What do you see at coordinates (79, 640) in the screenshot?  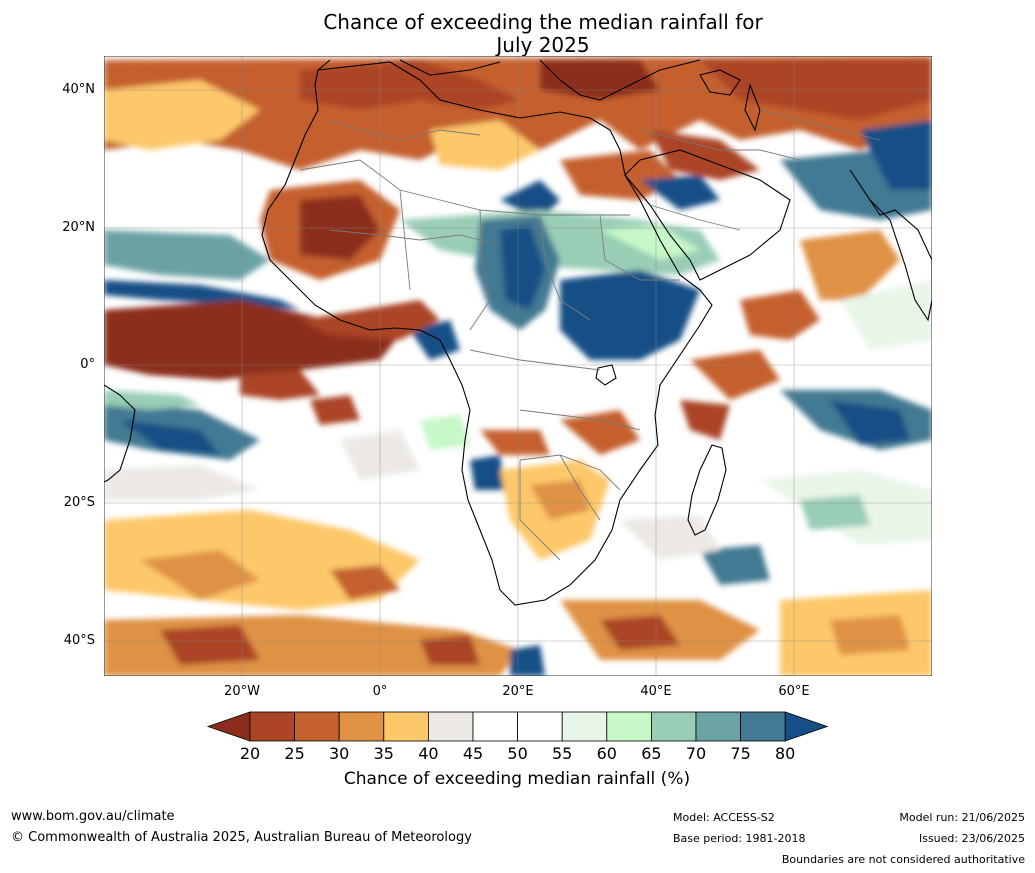 I see `lat-label-40s: 40°S` at bounding box center [79, 640].